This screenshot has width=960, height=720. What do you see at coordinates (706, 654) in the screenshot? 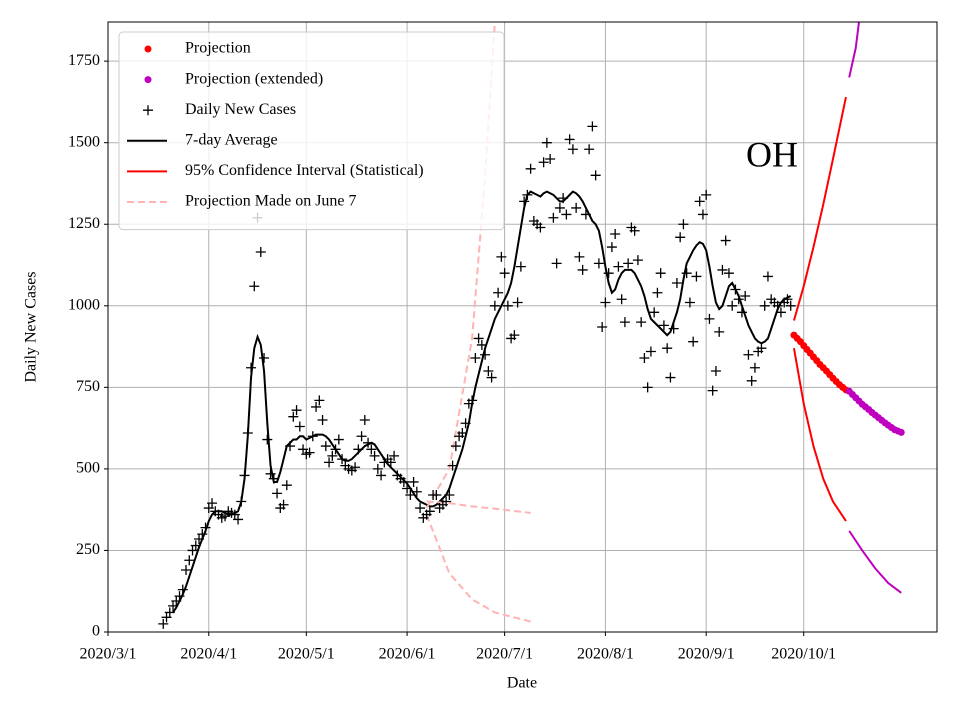
I see `x-tick-label: 2020/9/1` at bounding box center [706, 654].